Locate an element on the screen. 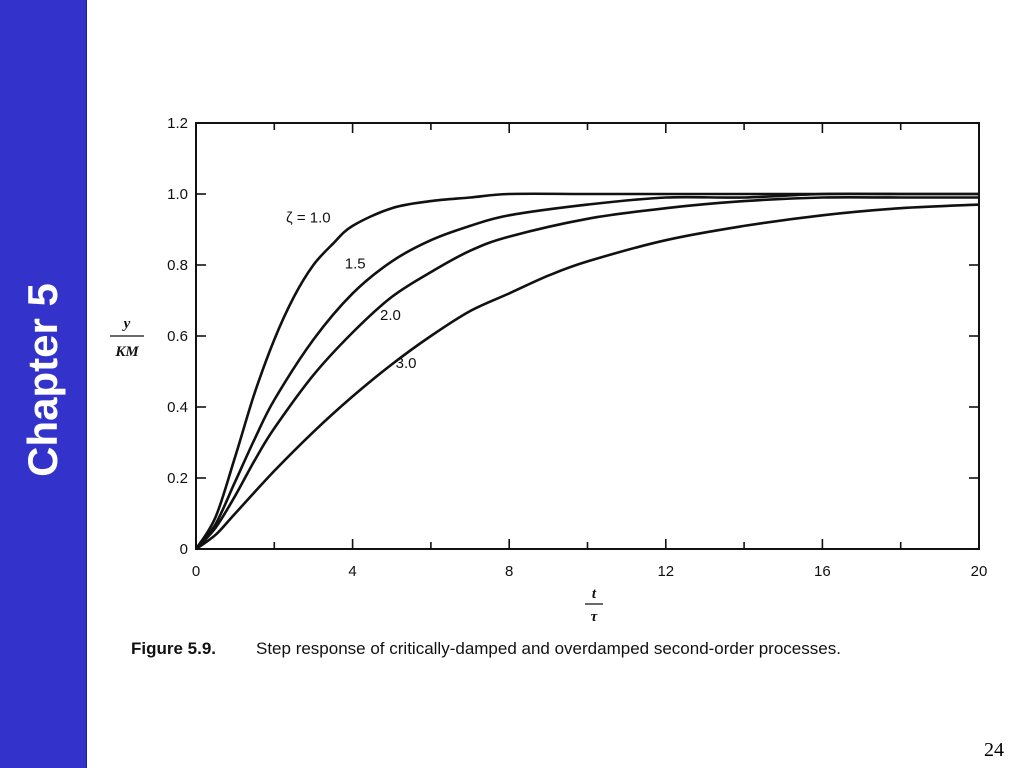  curve-label-1: 1.5 is located at coordinates (355, 264).